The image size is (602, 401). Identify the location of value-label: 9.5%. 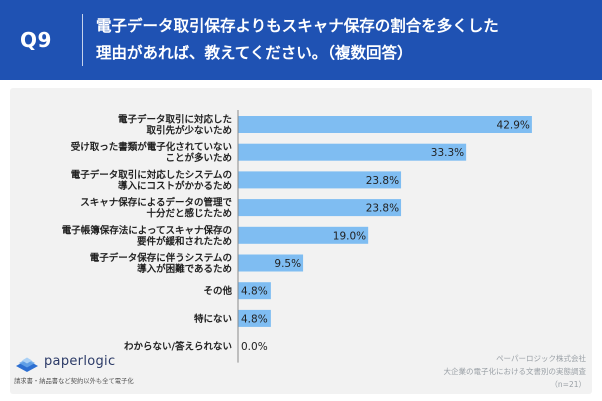
(287, 264).